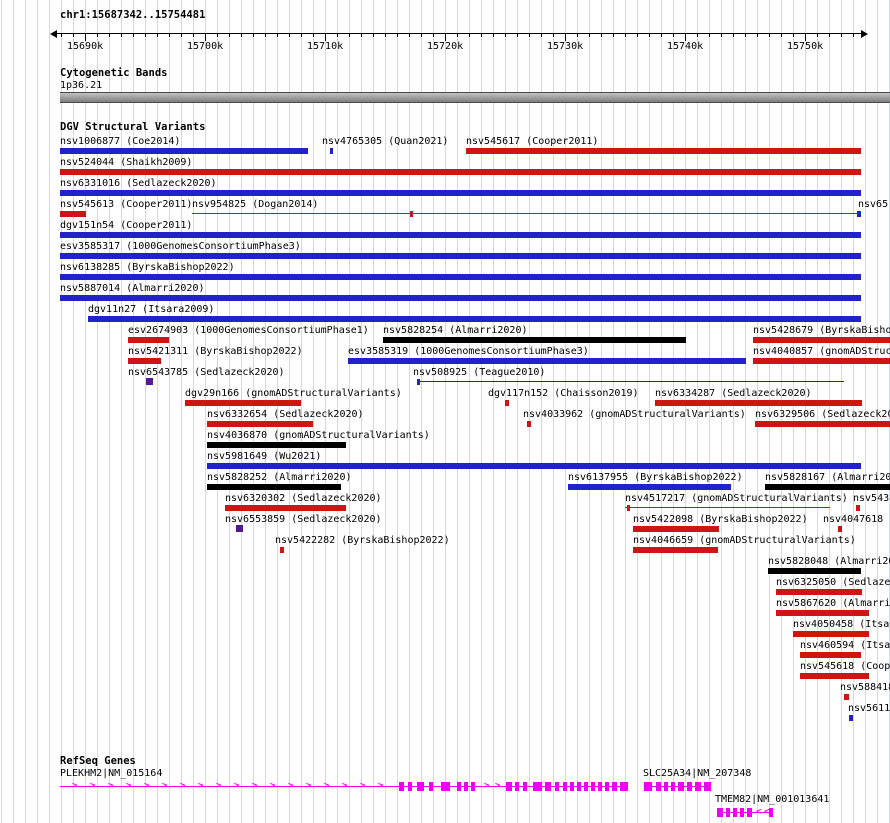  Describe the element at coordinates (264, 456) in the screenshot. I see `variant-label: nsv5981649 (Wu2021)` at that location.